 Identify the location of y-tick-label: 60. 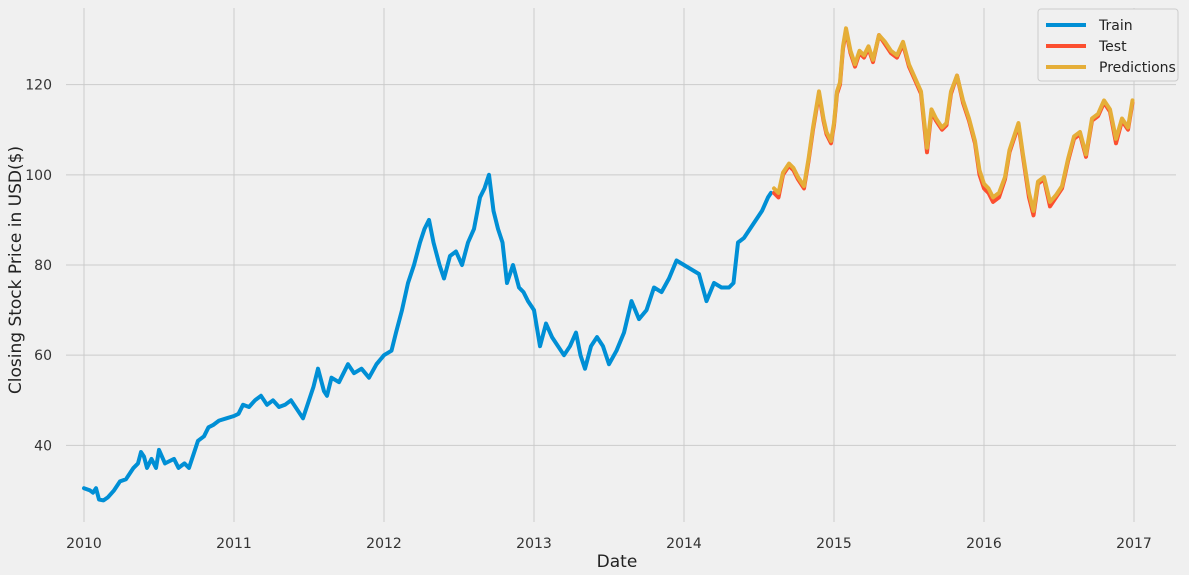
(43, 356).